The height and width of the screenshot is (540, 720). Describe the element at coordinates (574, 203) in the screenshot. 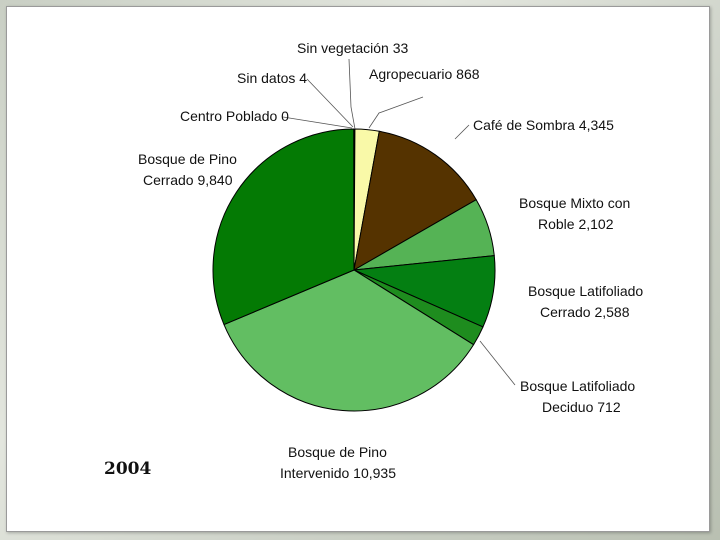

I see `label-bosque-mixto-line1: Bosque Mixto con` at that location.